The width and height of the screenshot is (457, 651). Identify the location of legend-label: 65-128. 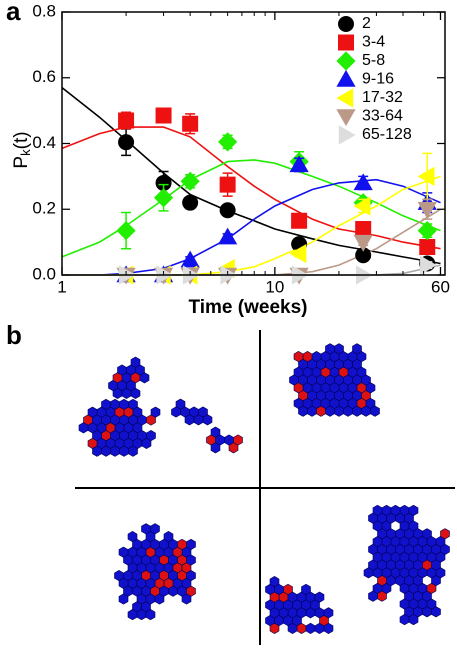
(387, 134).